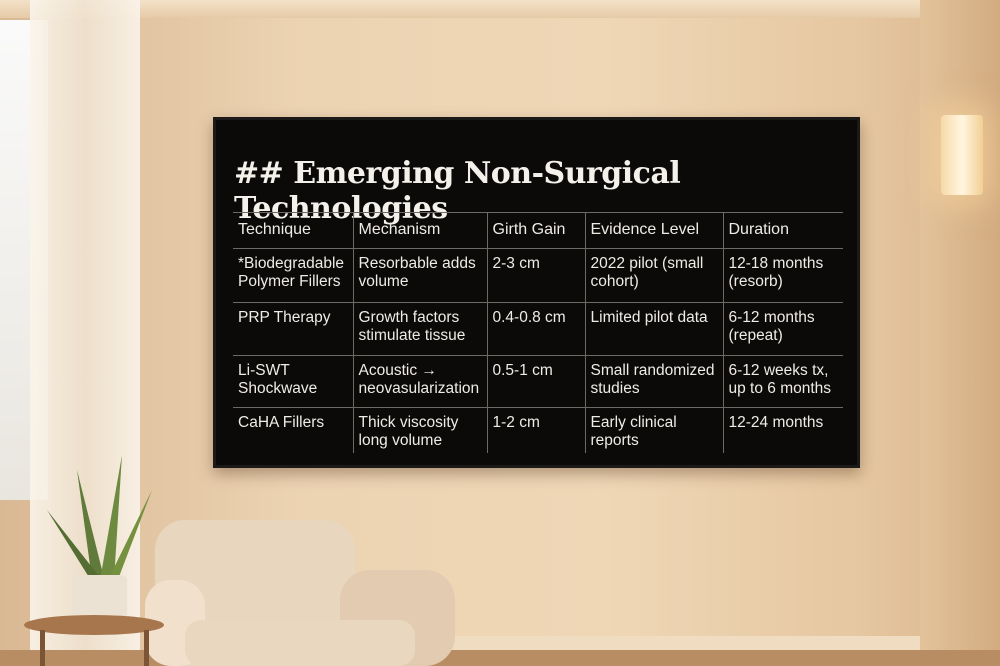  What do you see at coordinates (782, 230) in the screenshot?
I see `header-cell: Duration` at bounding box center [782, 230].